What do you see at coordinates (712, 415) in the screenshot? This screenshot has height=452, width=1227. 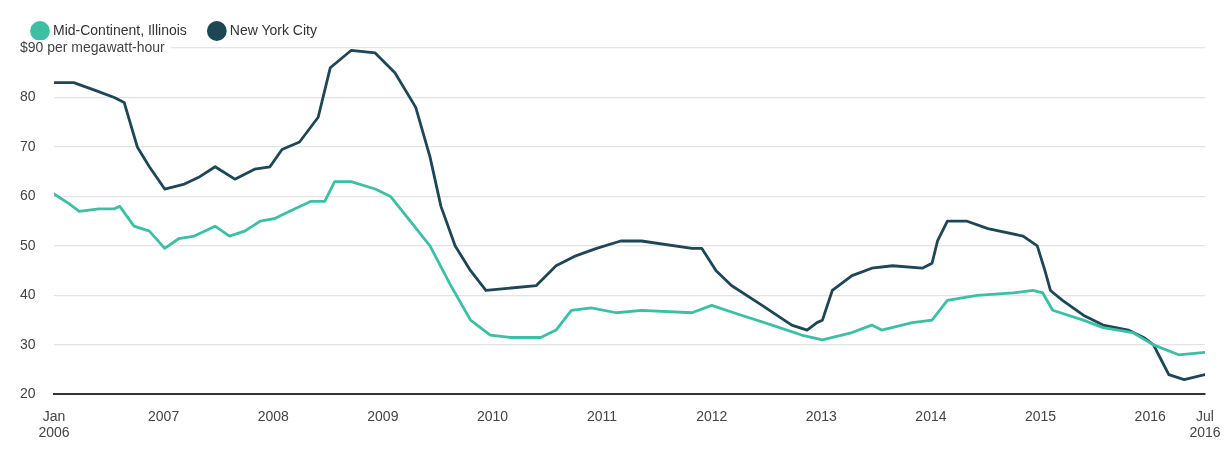 I see `x-tick-label: 2012` at bounding box center [712, 415].